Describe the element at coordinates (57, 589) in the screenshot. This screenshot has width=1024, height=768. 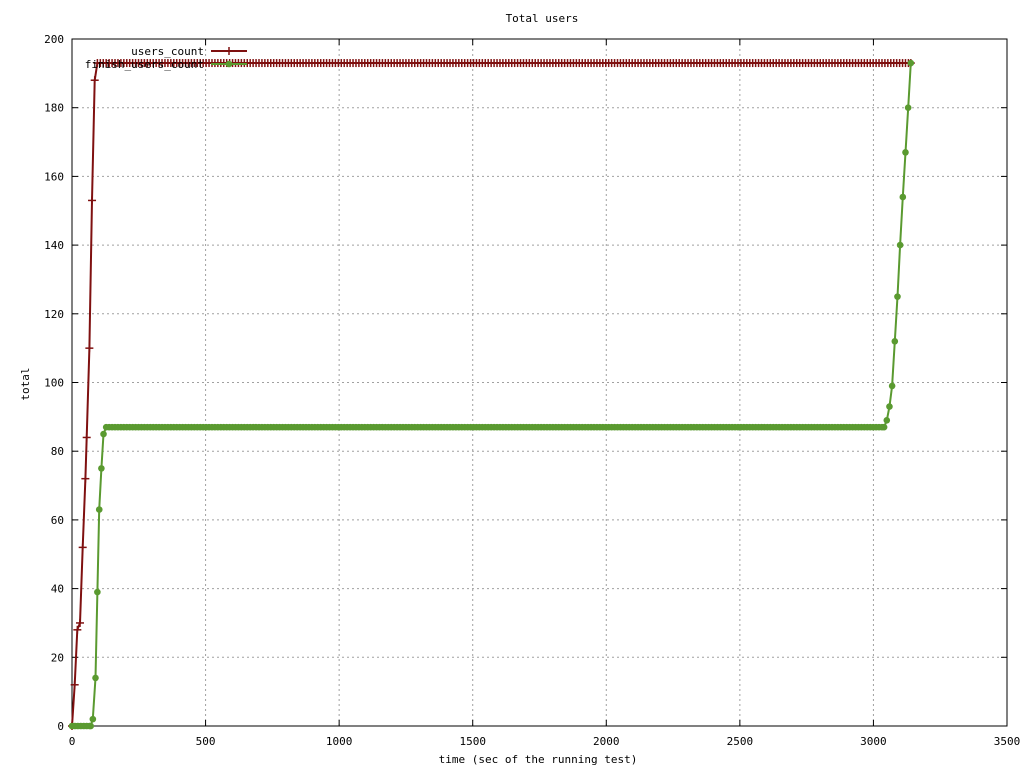
I see `y-tick-label: 40` at that location.